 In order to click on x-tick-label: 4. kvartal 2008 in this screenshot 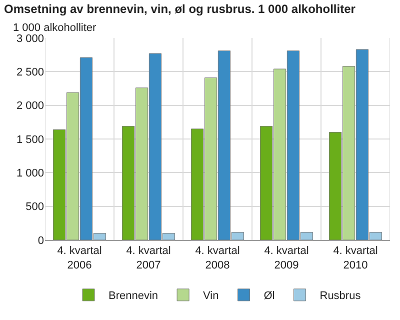, I will do `click(217, 258)`.